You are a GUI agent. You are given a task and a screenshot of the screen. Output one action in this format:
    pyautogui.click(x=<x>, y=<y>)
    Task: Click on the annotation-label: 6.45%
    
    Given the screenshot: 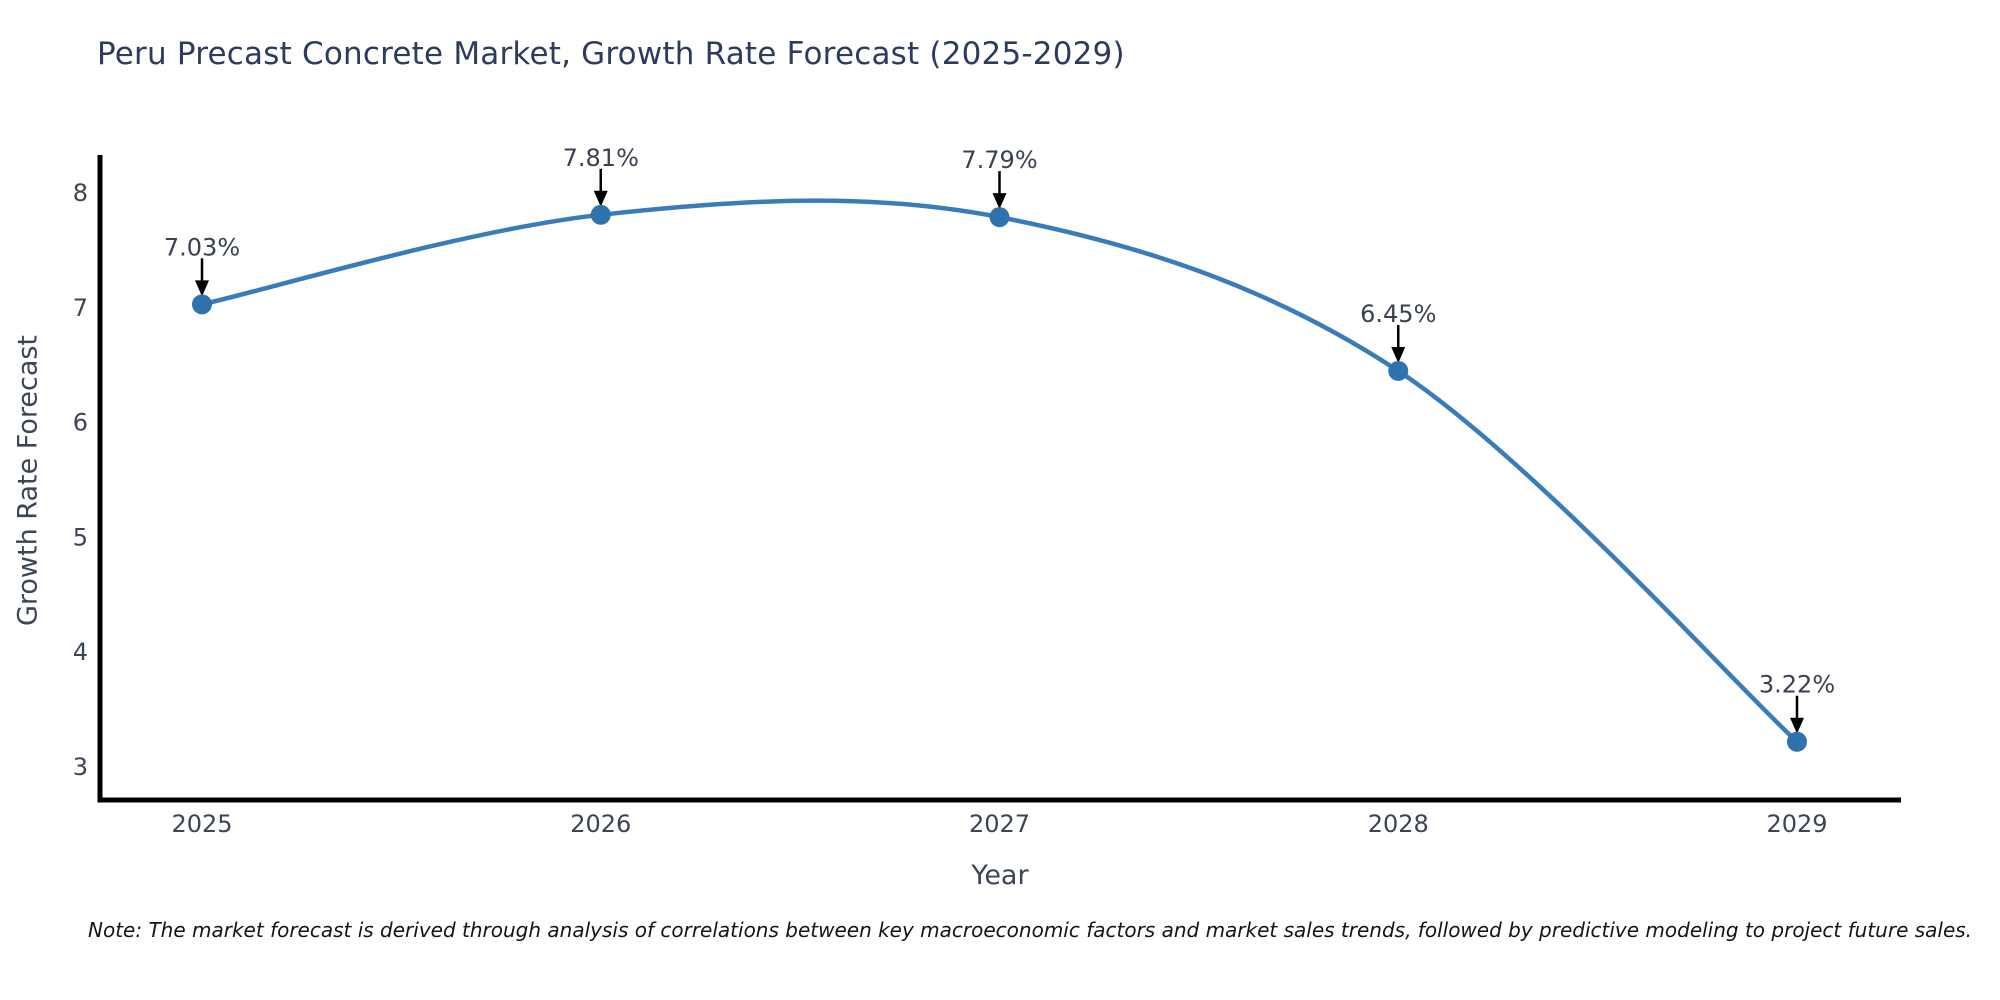 What is the action you would take?
    pyautogui.click(x=1398, y=314)
    